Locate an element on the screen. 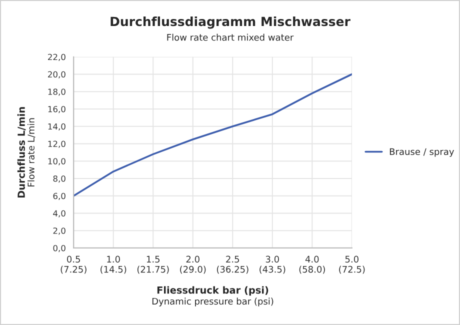 This screenshot has width=460, height=325. y-tick-label: 18,0 is located at coordinates (57, 92).